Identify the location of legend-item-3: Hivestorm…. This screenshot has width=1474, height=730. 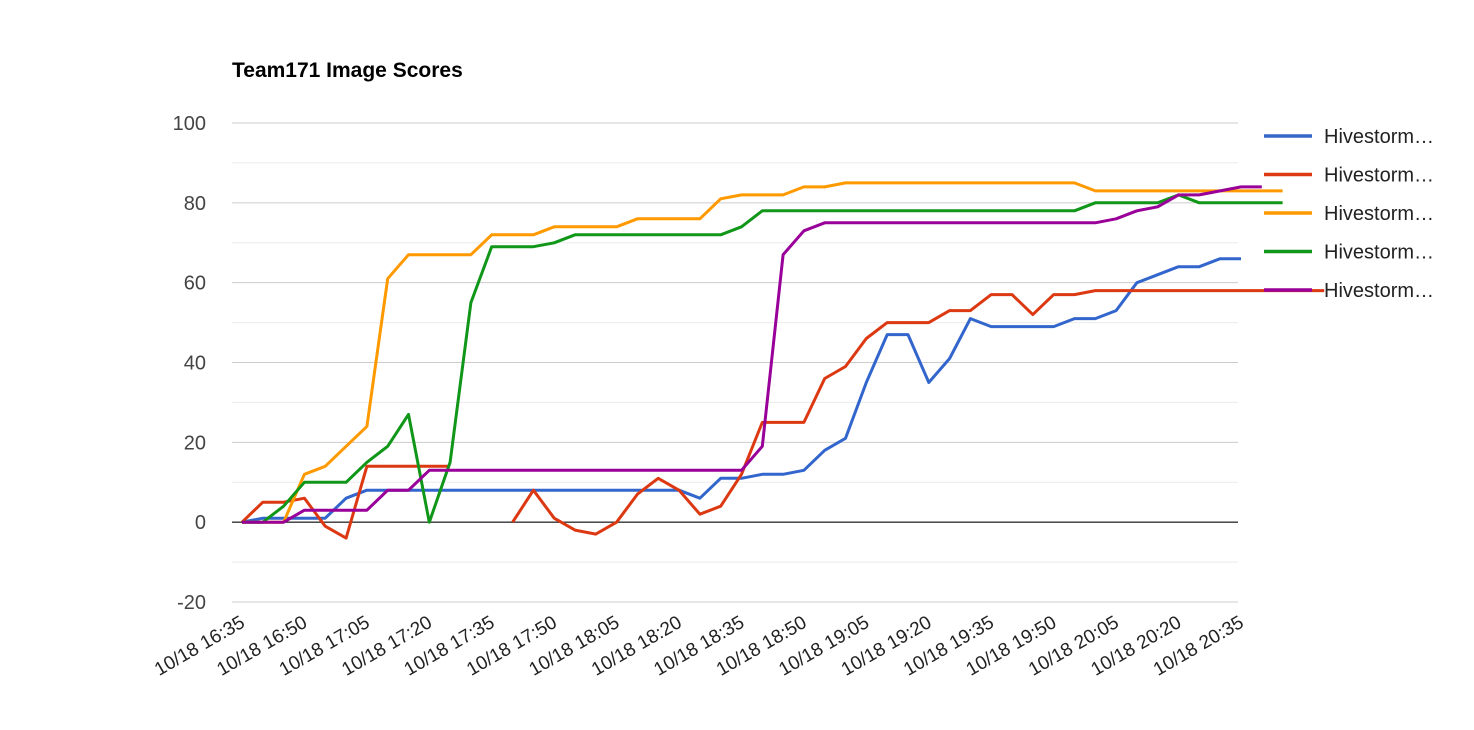
(1349, 214).